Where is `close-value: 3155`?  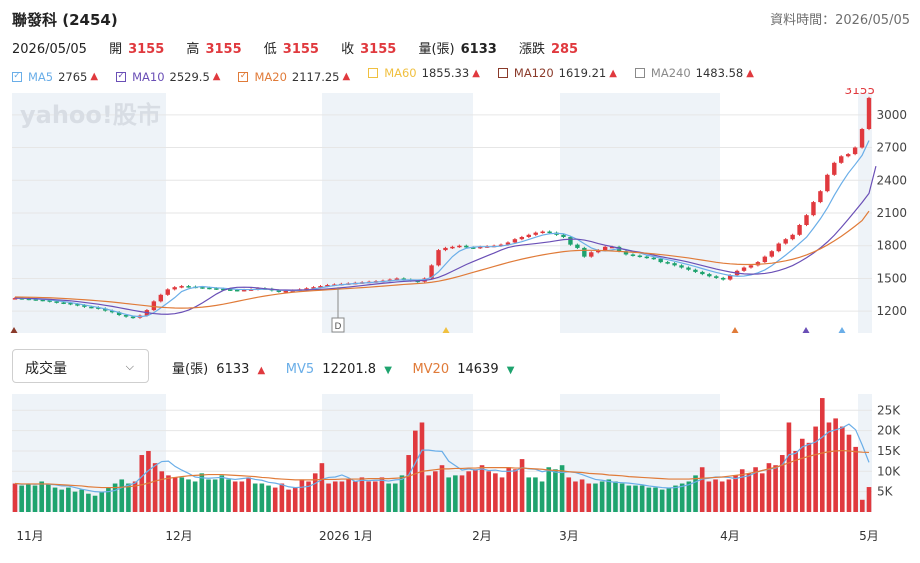
close-value: 3155 is located at coordinates (378, 49).